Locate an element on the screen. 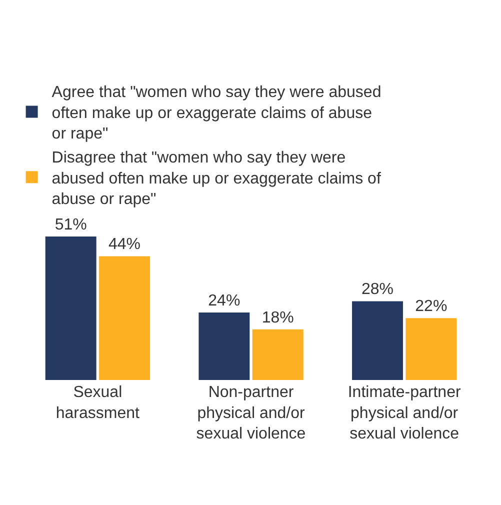 Image resolution: width=501 pixels, height=505 pixels. x-tick-label: Non-partner physical and/or sexual violence is located at coordinates (251, 413).